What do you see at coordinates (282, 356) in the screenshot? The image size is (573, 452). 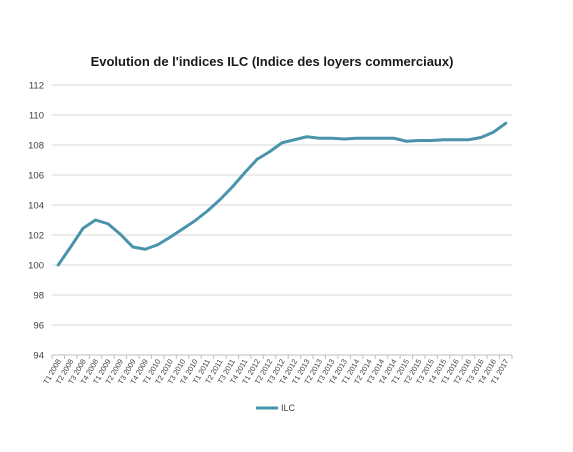 I see `axes` at bounding box center [282, 356].